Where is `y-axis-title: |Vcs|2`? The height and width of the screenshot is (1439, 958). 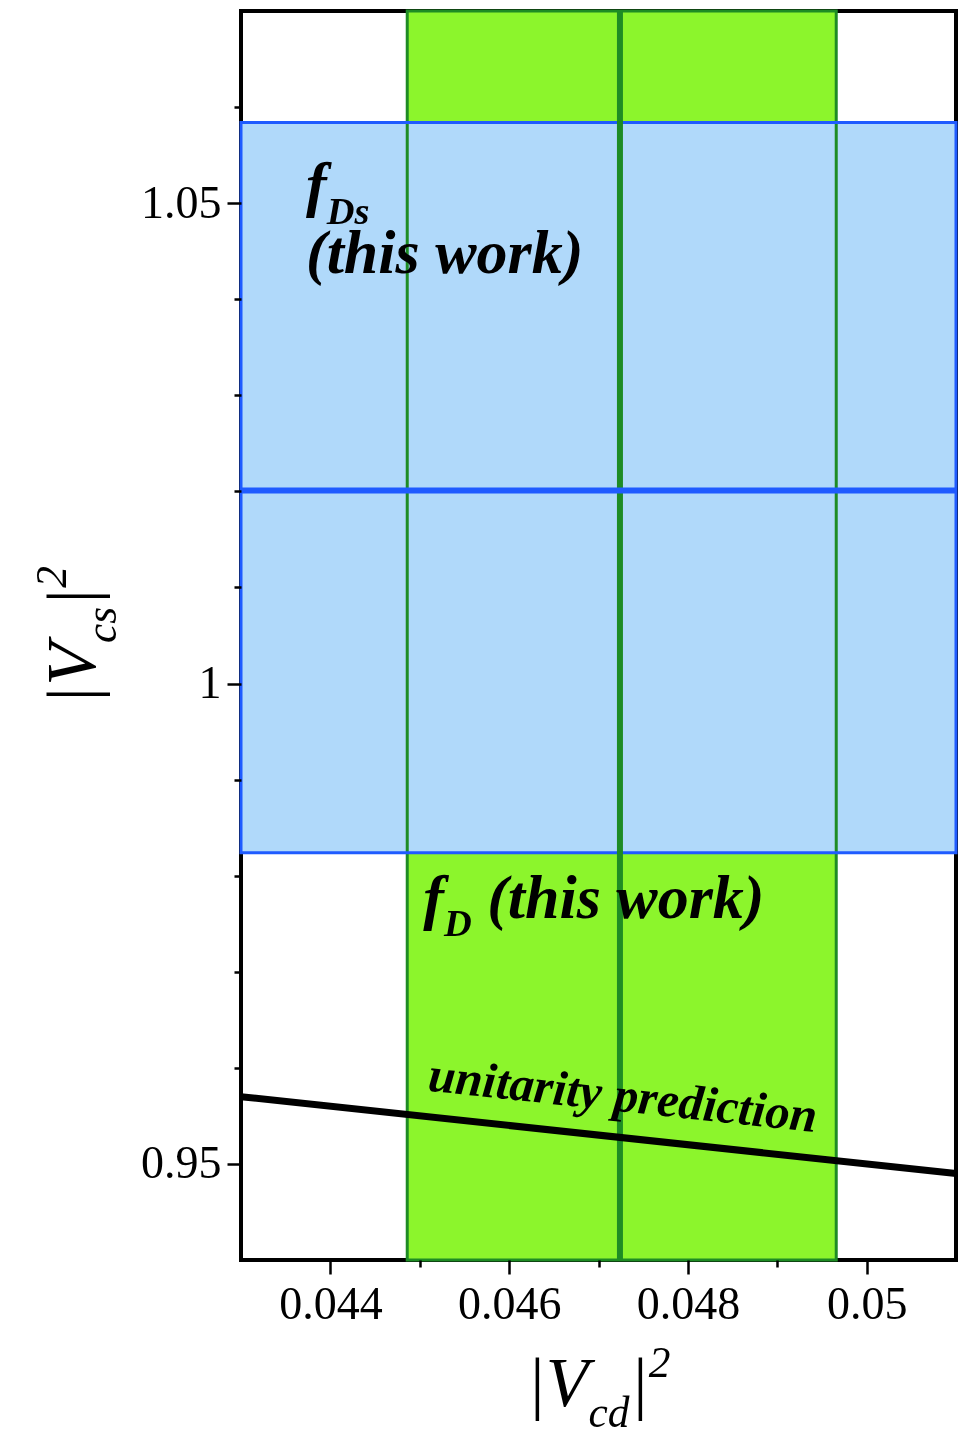 y-axis-title: |Vcs|2 is located at coordinates (75, 635).